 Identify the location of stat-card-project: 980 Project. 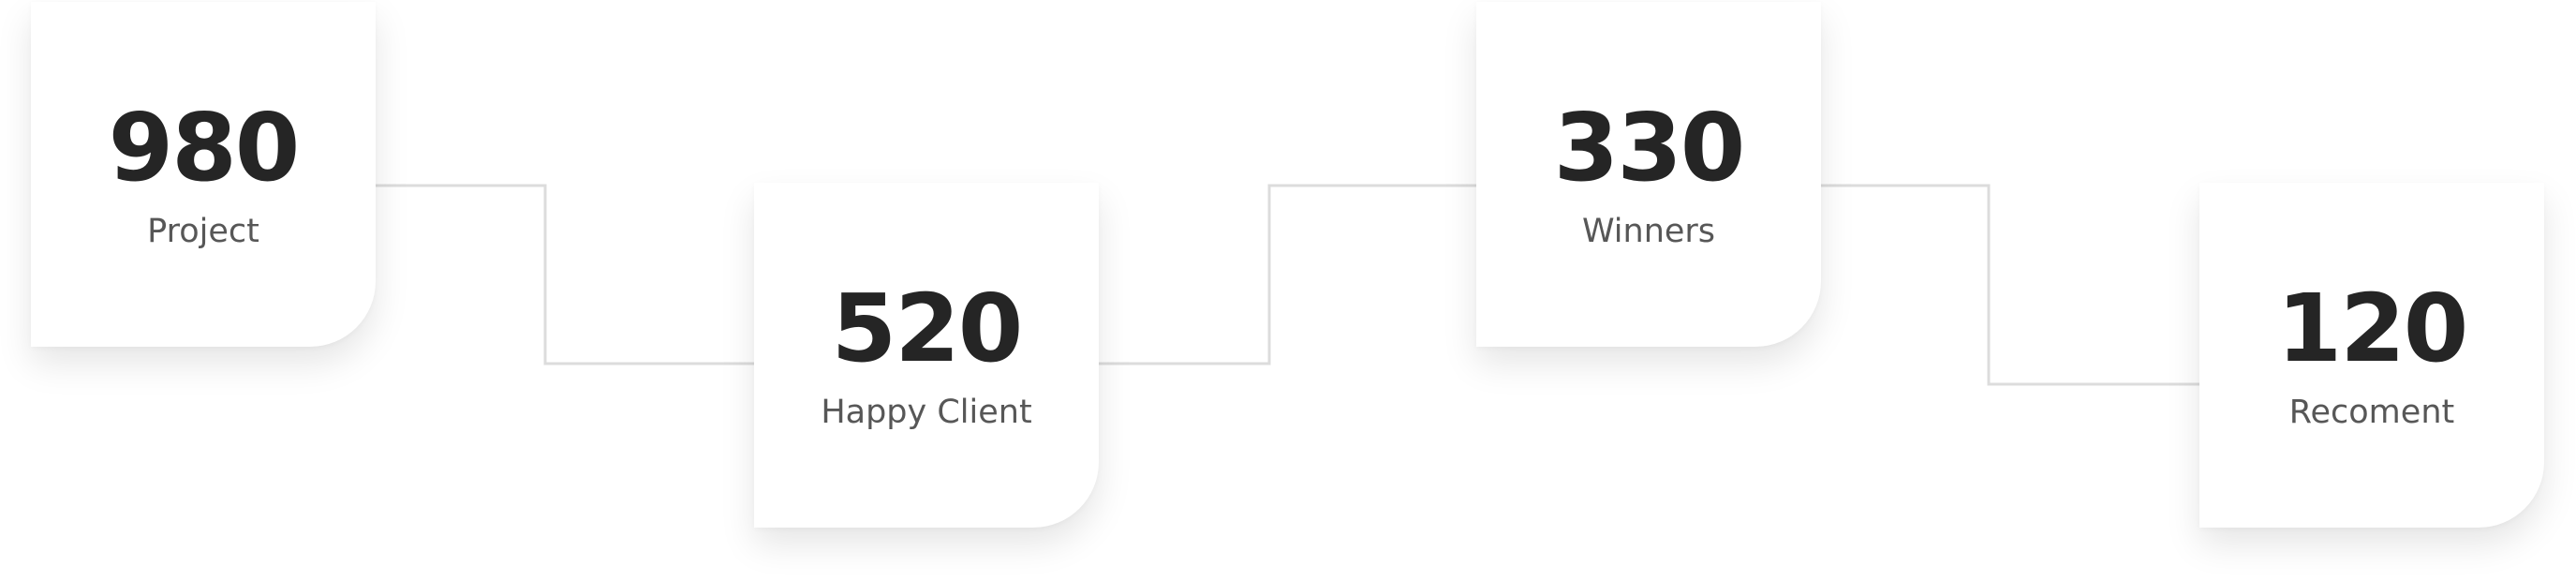
(204, 174).